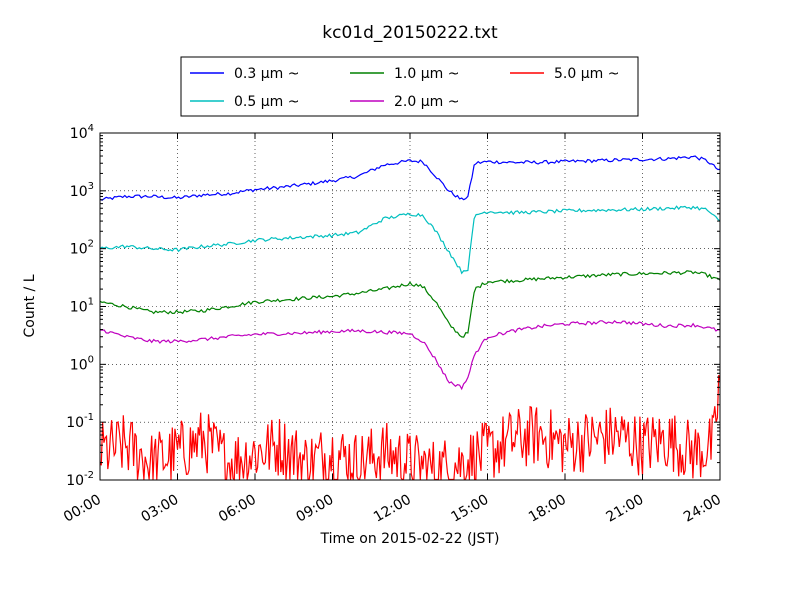 This screenshot has width=800, height=600. Describe the element at coordinates (80, 479) in the screenshot. I see `y-tick-label: 10⁻²` at that location.